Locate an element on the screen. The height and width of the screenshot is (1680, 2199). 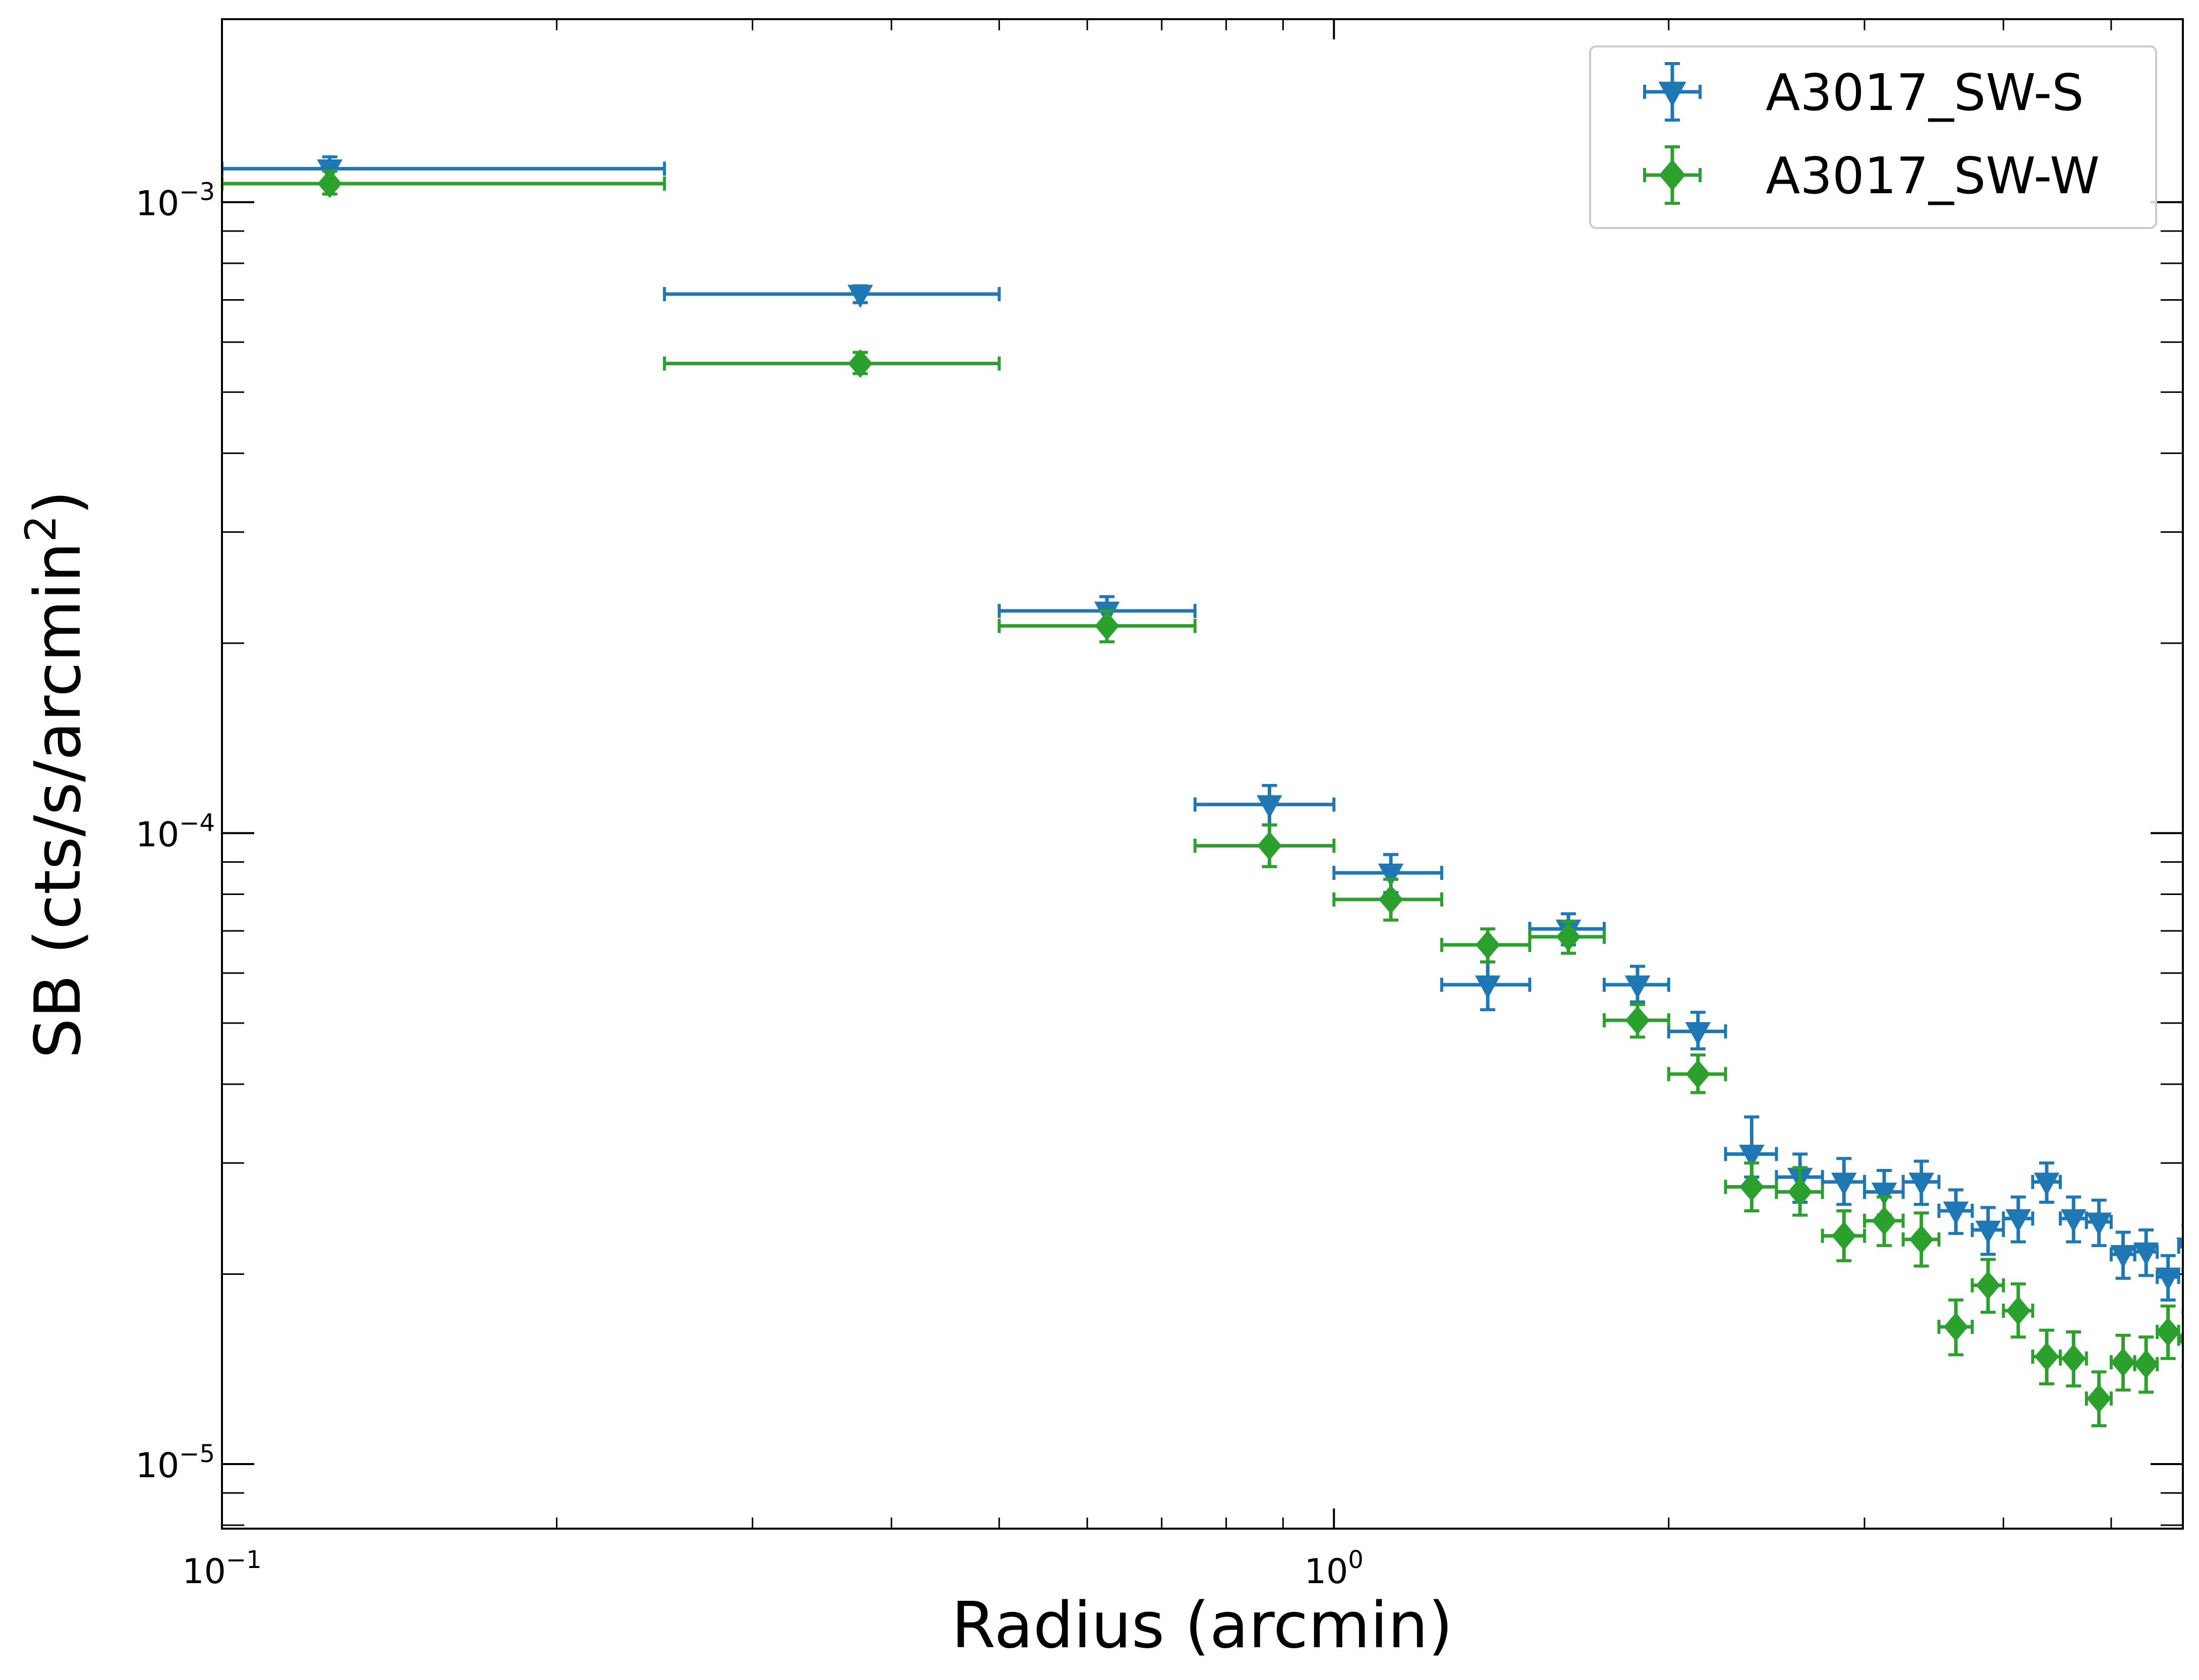
y-axis-label-suffix: ) is located at coordinates (58, 502).